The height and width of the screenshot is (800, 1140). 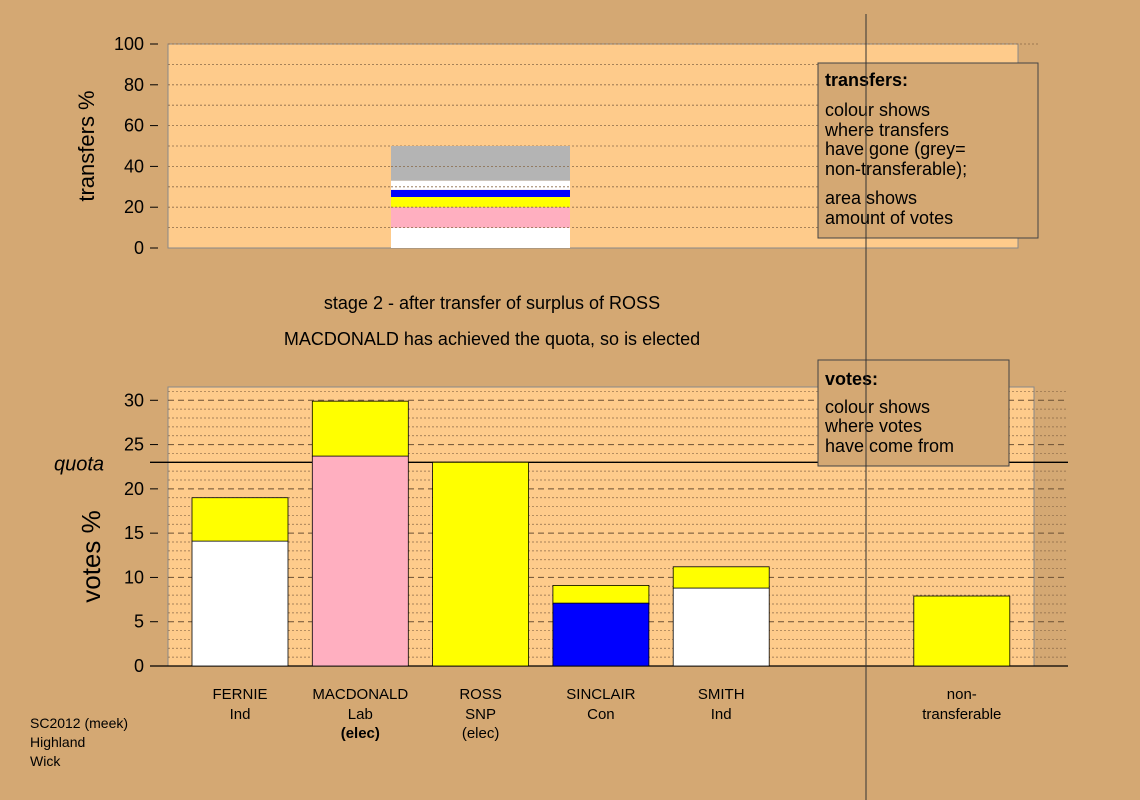 I want to click on transfer-segment-sinclair, so click(x=480, y=193).